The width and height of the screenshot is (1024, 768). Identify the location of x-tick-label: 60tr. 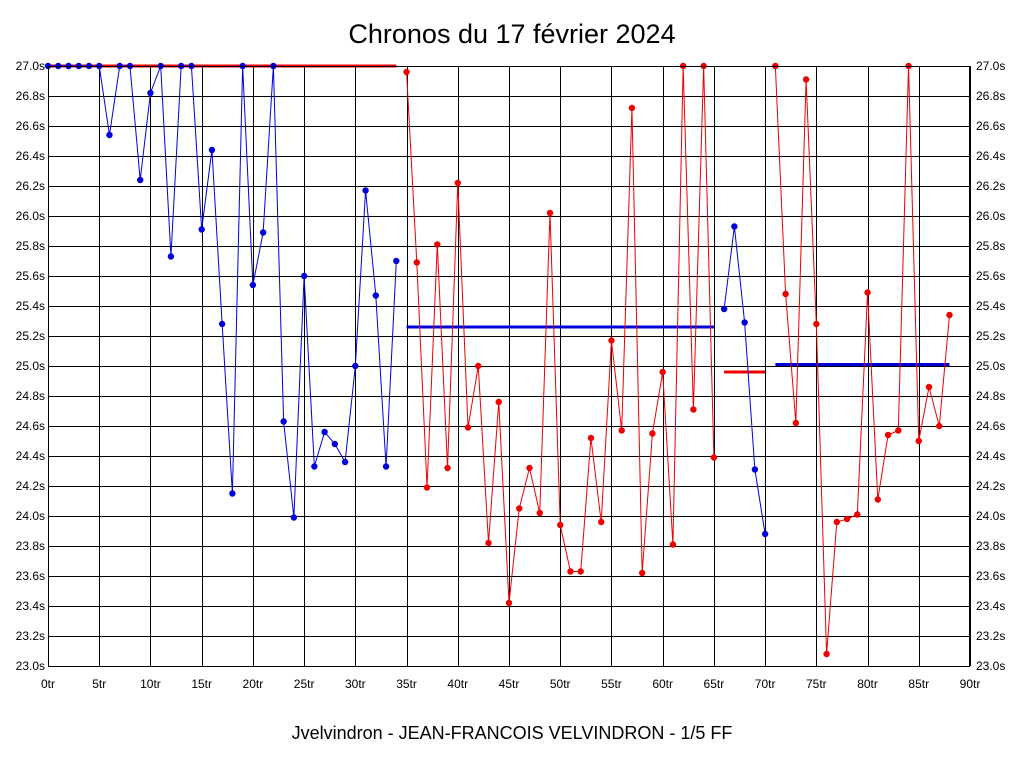
(662, 684).